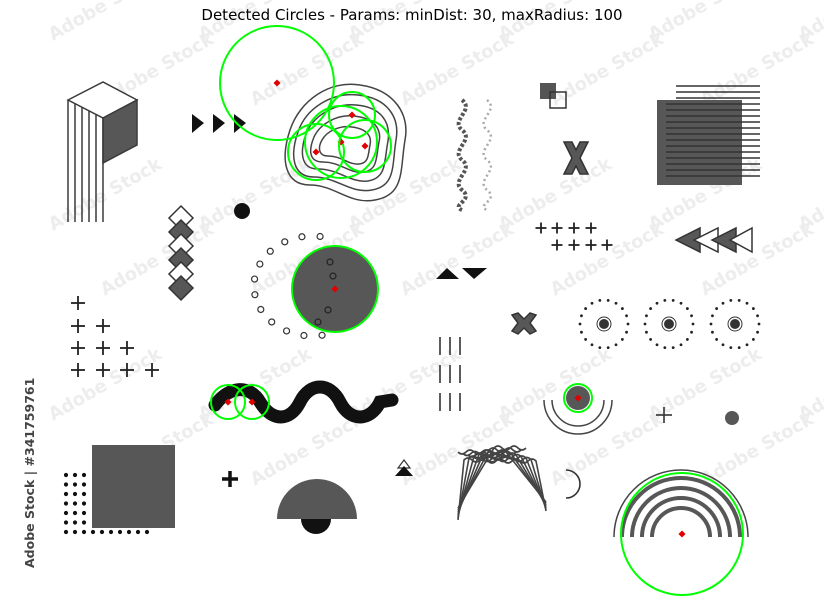 This screenshot has height=597, width=824. Describe the element at coordinates (303, 402) in the screenshot. I see `wave-line-icon` at that location.